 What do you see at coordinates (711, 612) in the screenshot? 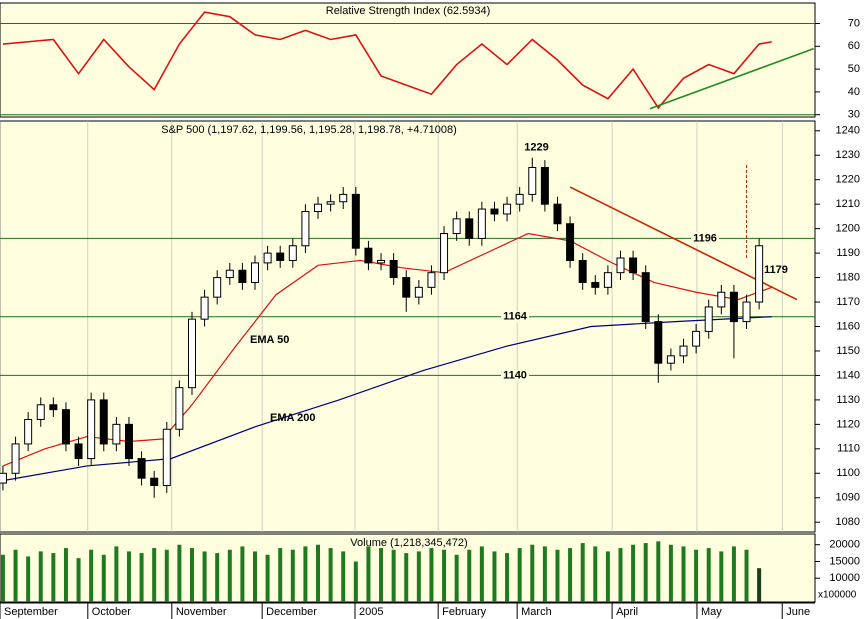
I see `x-tick-label: May` at bounding box center [711, 612].